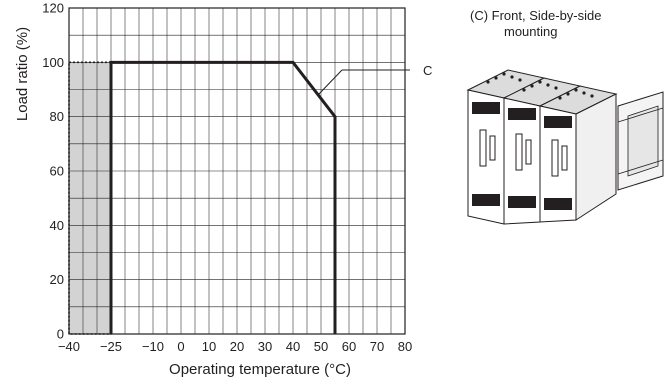 The image size is (669, 383). I want to click on x-tick-label: 20, so click(237, 346).